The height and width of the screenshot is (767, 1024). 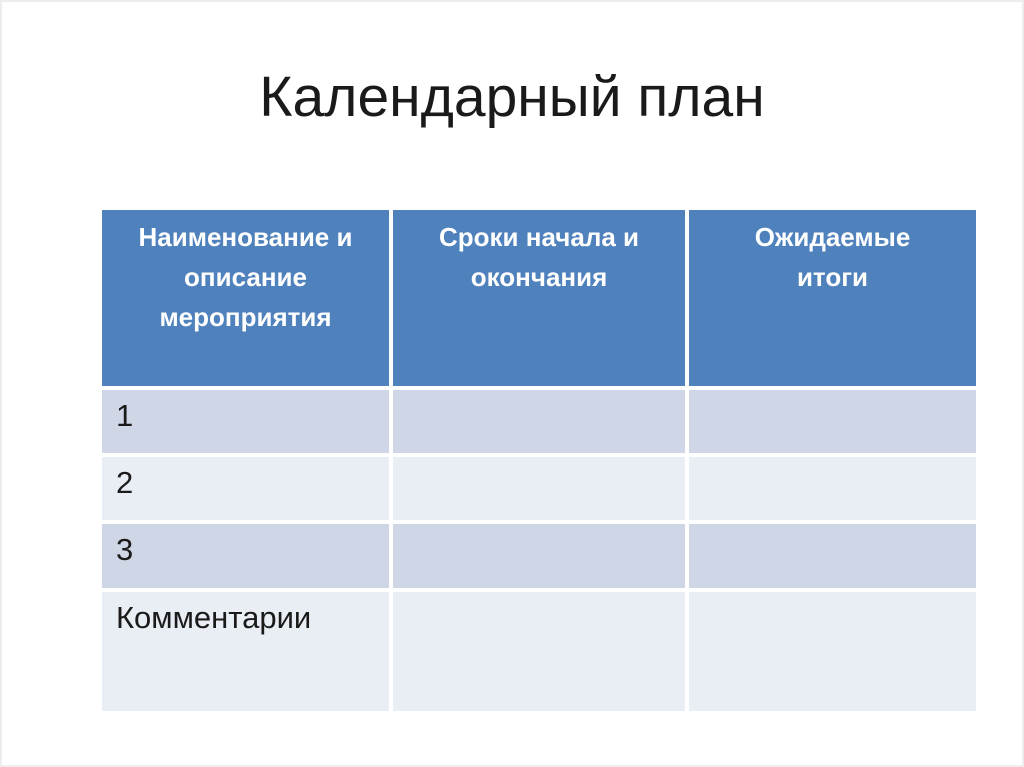 I want to click on row-label-cell: Комментарии, so click(x=245, y=651).